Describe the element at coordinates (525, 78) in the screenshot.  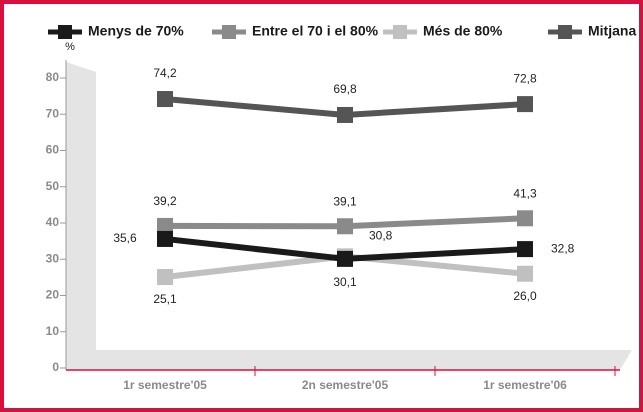
I see `value-label: 72,8` at that location.